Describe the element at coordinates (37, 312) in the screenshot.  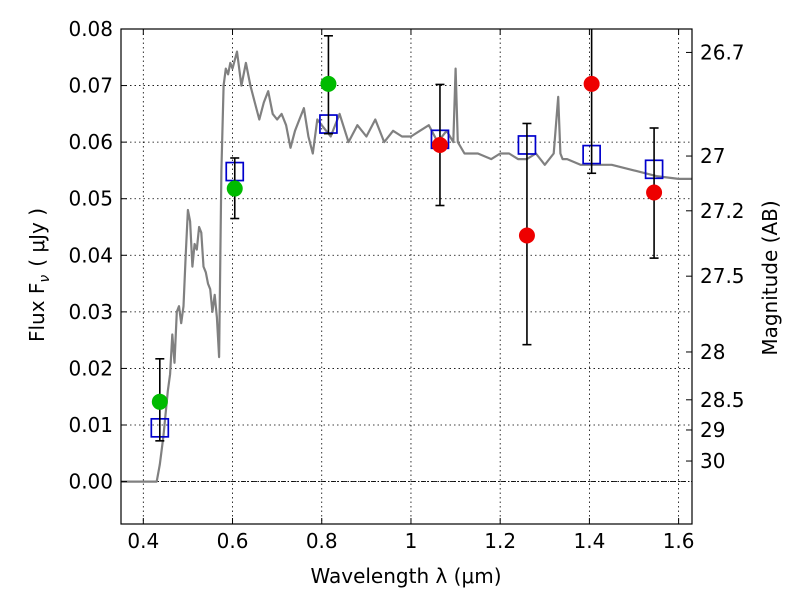
I see `y-axis-label-main: Flux F` at that location.